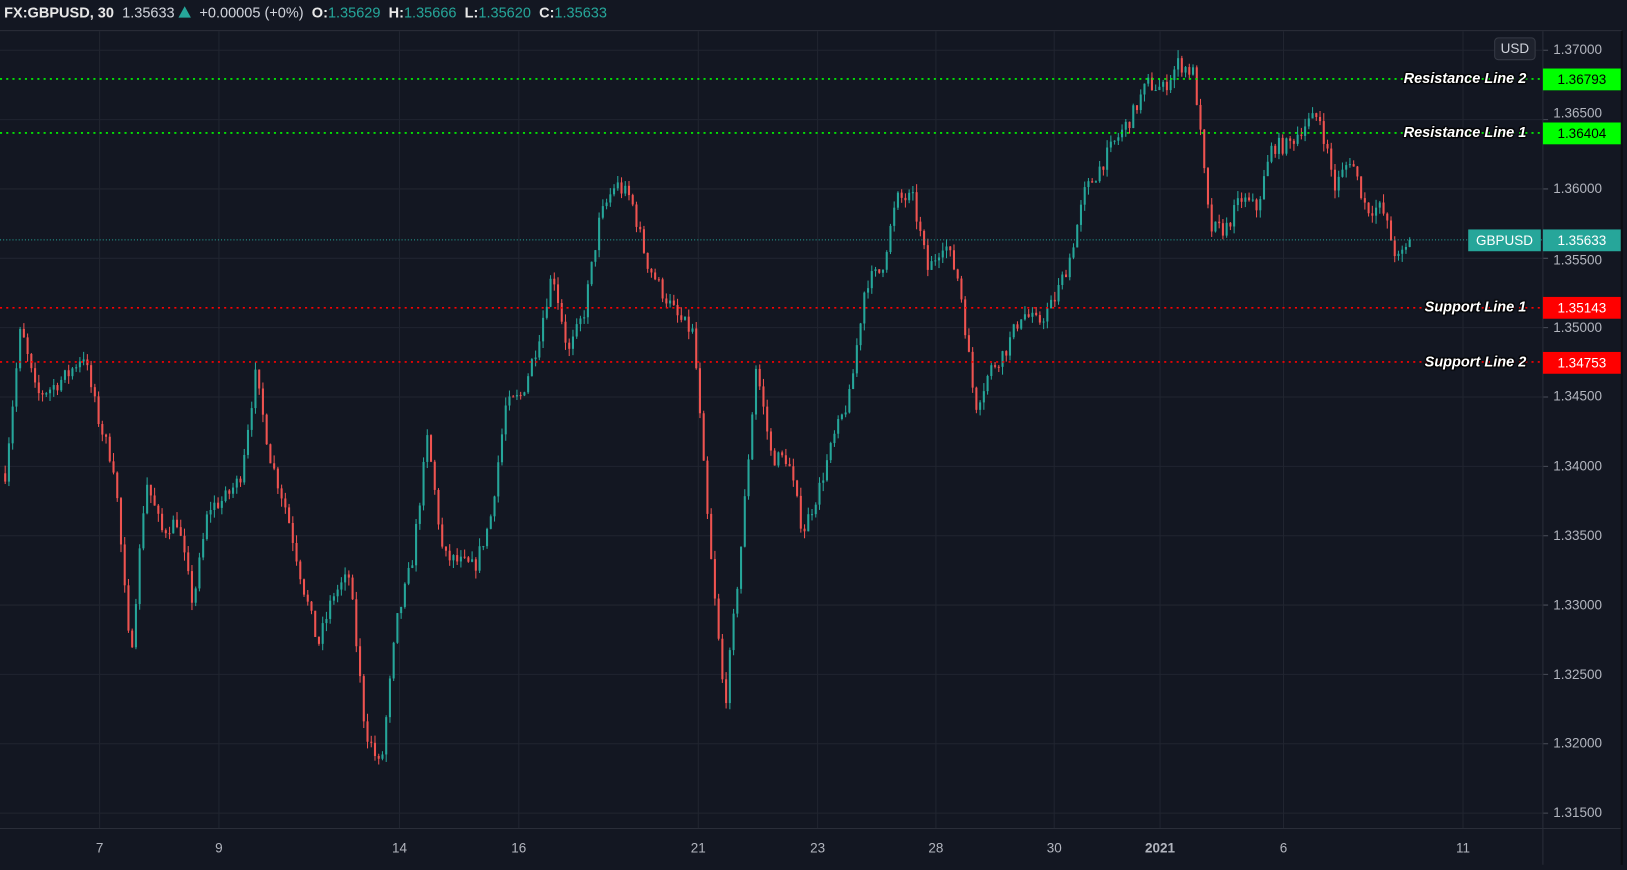 The image size is (1627, 870). What do you see at coordinates (1578, 327) in the screenshot?
I see `y-tick-label: 1.35000` at bounding box center [1578, 327].